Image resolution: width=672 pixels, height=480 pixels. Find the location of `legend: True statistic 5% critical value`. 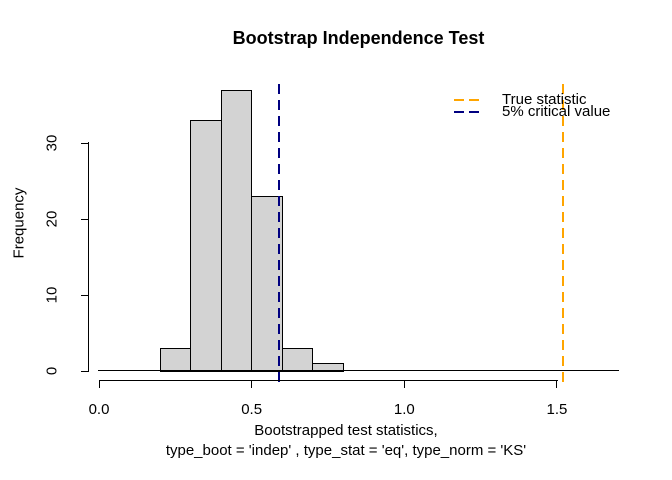

legend: True statistic 5% critical value is located at coordinates (532, 105).